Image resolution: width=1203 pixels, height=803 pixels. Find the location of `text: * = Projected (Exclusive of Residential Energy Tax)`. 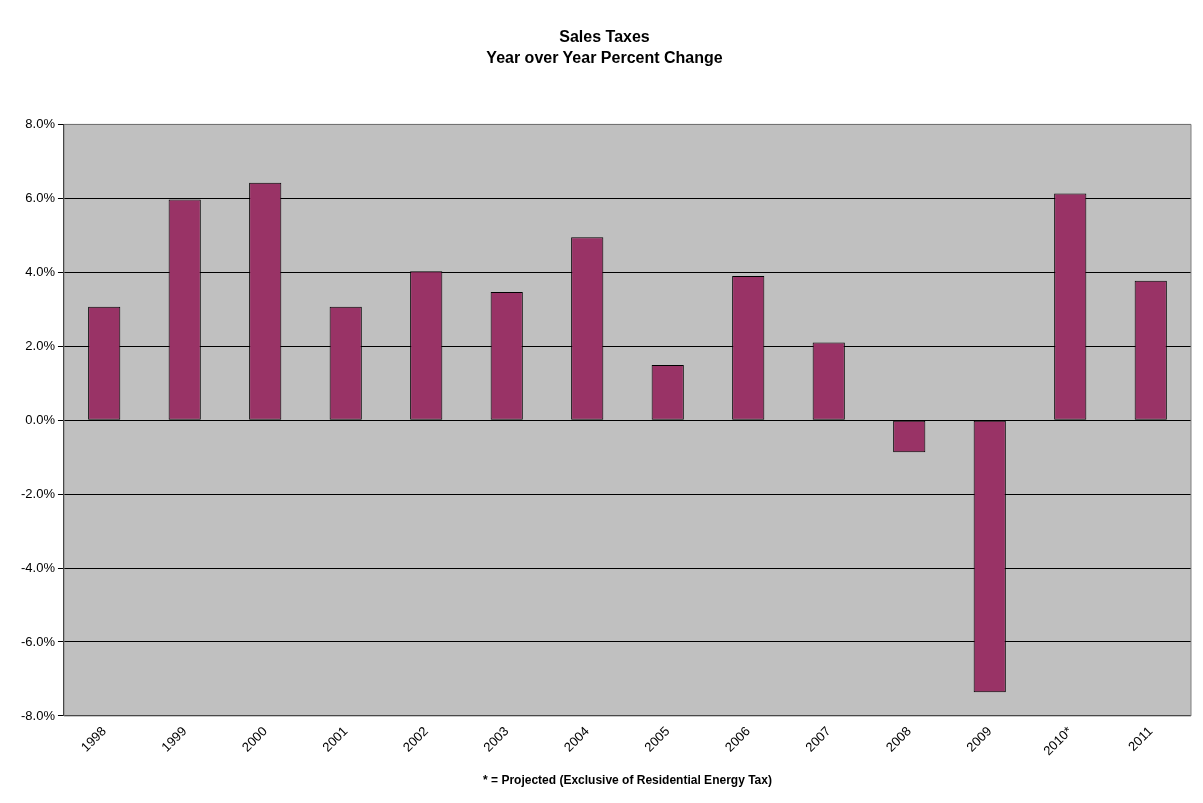

text: * = Projected (Exclusive of Residential Energy Tax) is located at coordinates (627, 780).